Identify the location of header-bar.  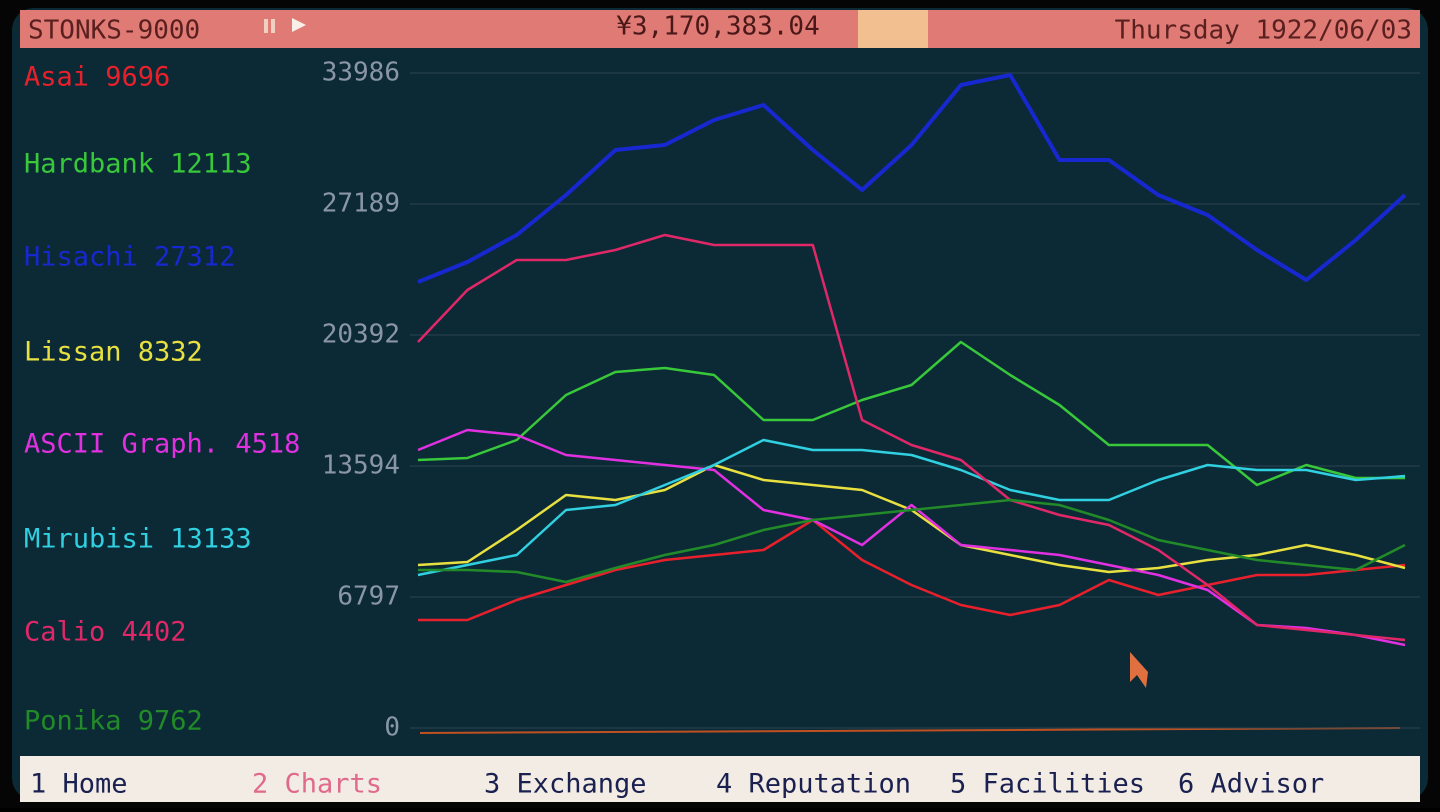
(720, 29).